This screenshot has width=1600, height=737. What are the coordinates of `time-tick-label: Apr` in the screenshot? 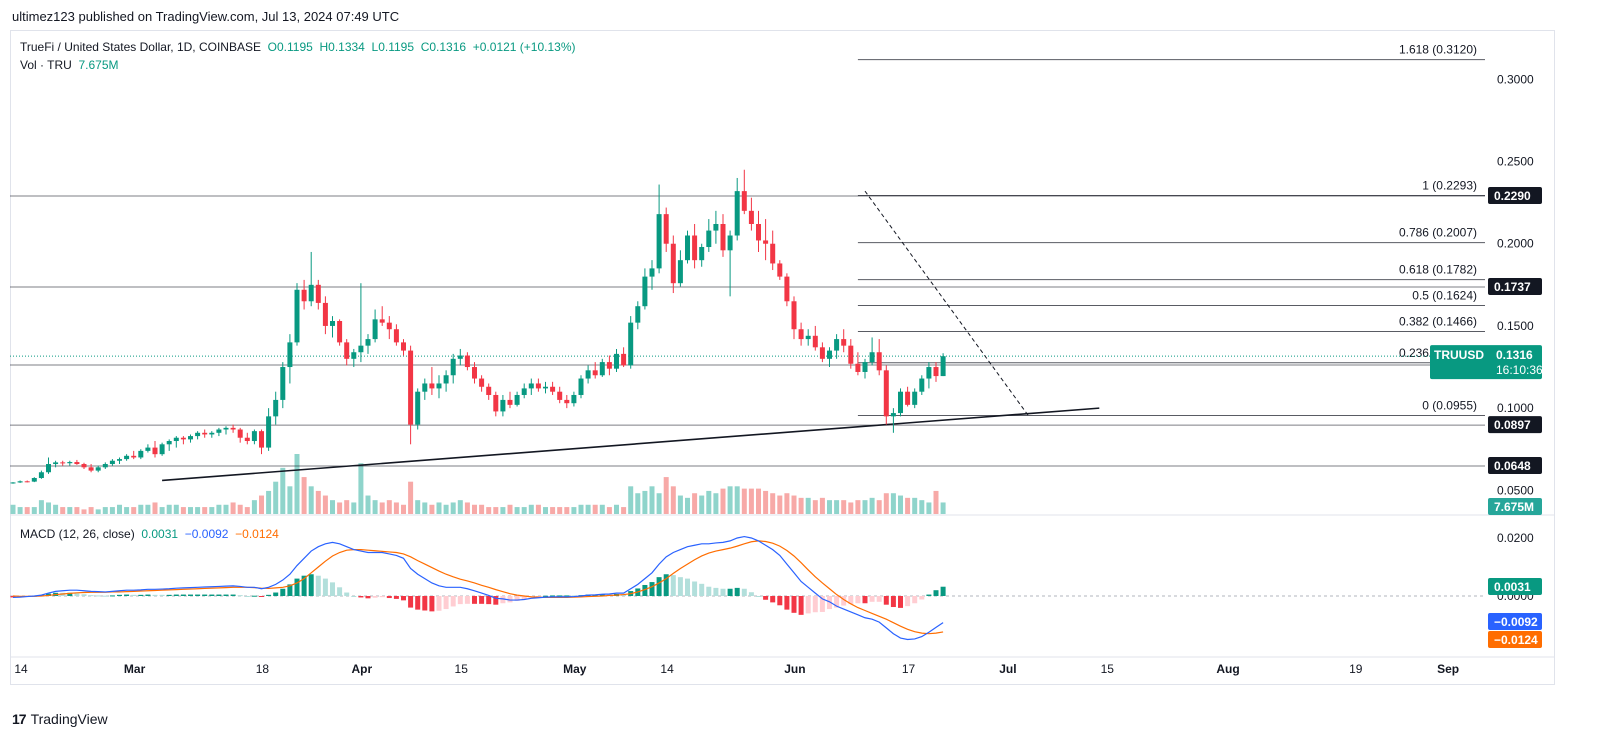 It's located at (361, 669).